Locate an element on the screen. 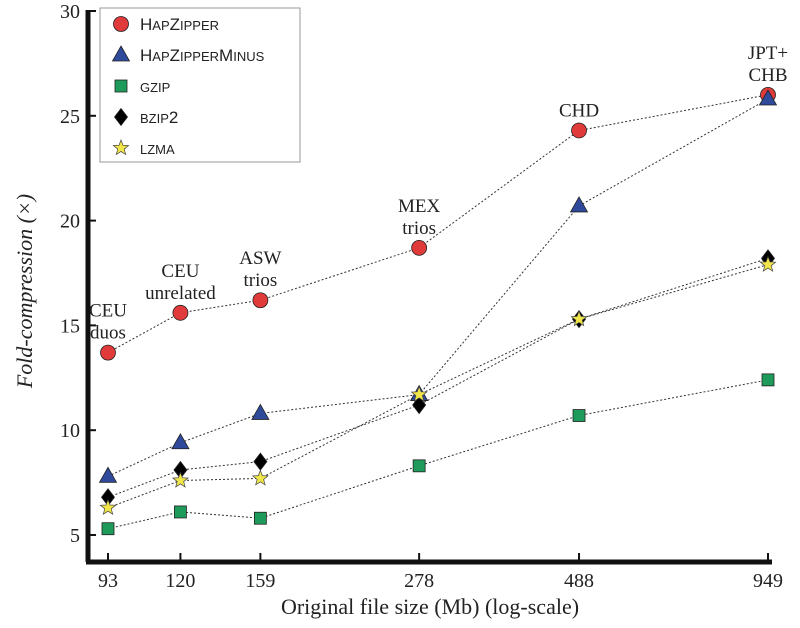  y-tick-label: 30 is located at coordinates (70, 12).